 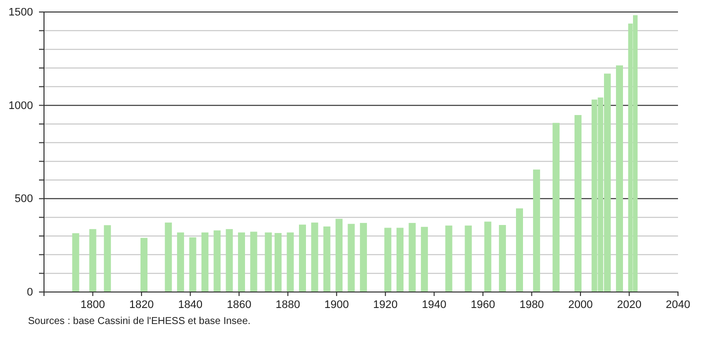 I want to click on x-tick-label: 1840, so click(x=190, y=304).